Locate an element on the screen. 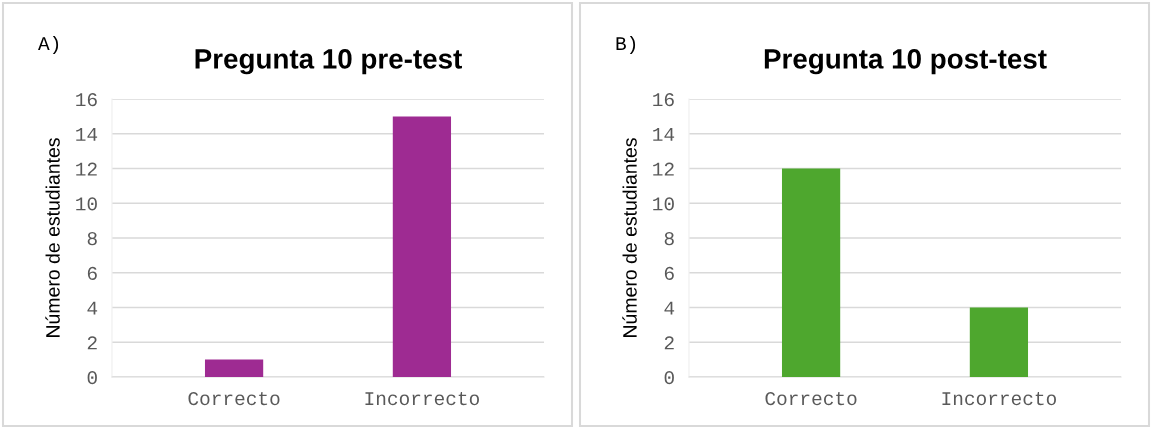 The width and height of the screenshot is (1154, 429). chart-title: Pregunta 10 pre-test is located at coordinates (328, 62).